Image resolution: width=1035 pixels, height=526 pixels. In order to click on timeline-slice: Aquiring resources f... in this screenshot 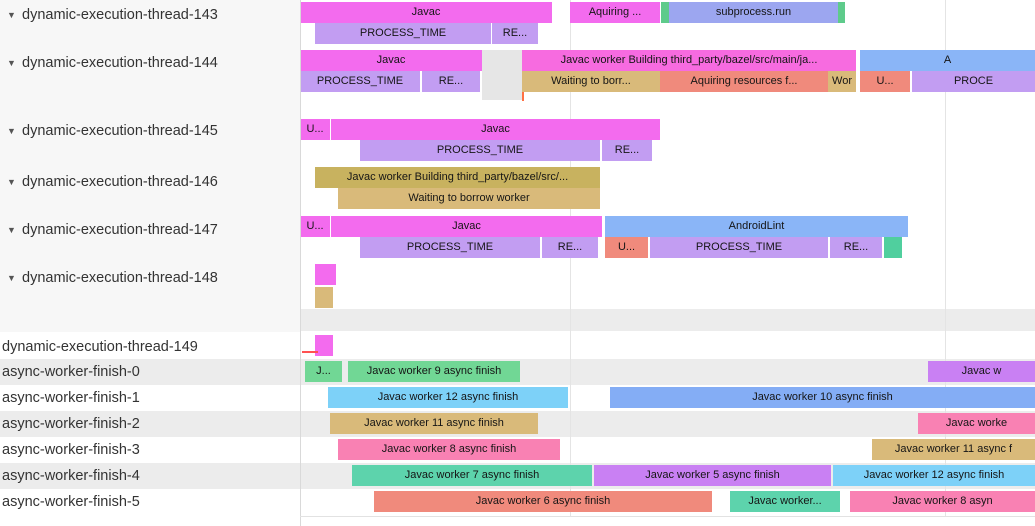, I will do `click(744, 81)`.